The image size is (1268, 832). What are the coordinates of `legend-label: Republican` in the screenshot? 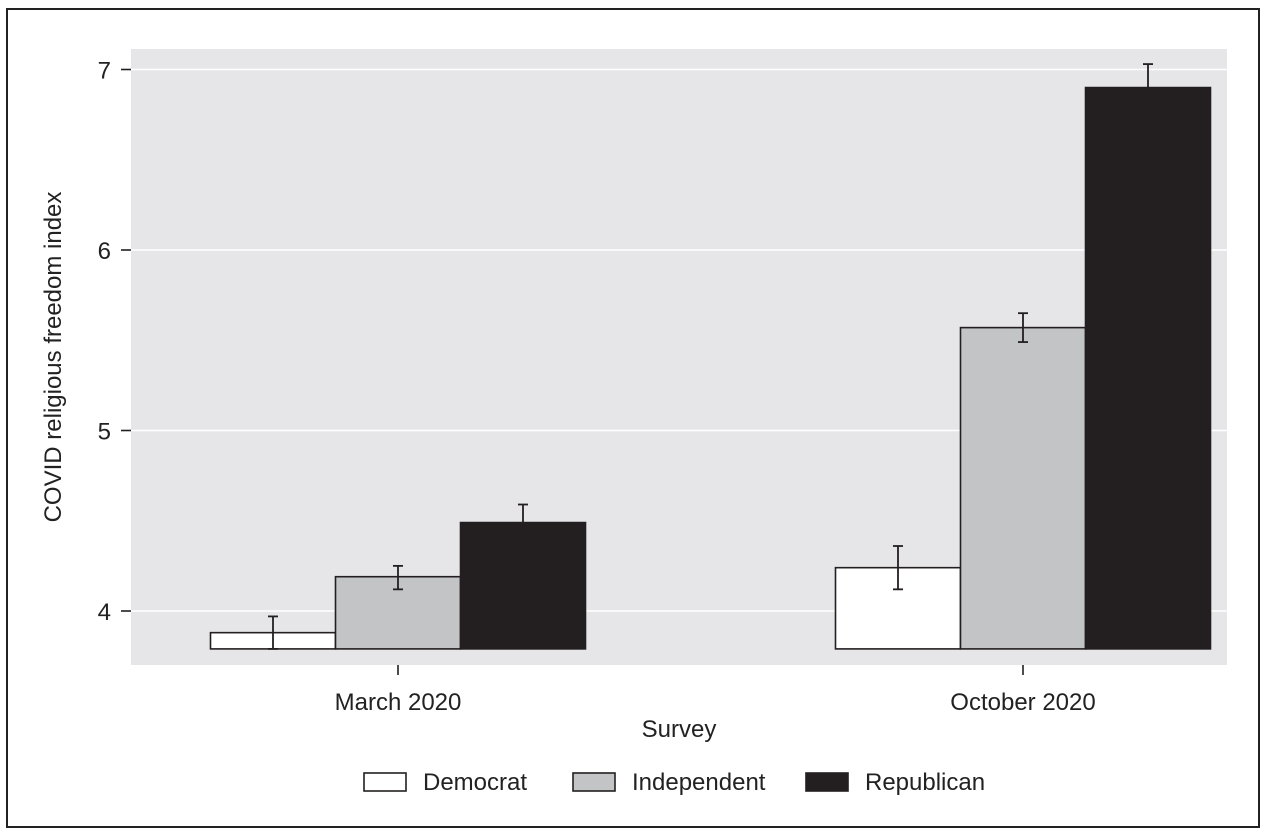 It's located at (925, 782).